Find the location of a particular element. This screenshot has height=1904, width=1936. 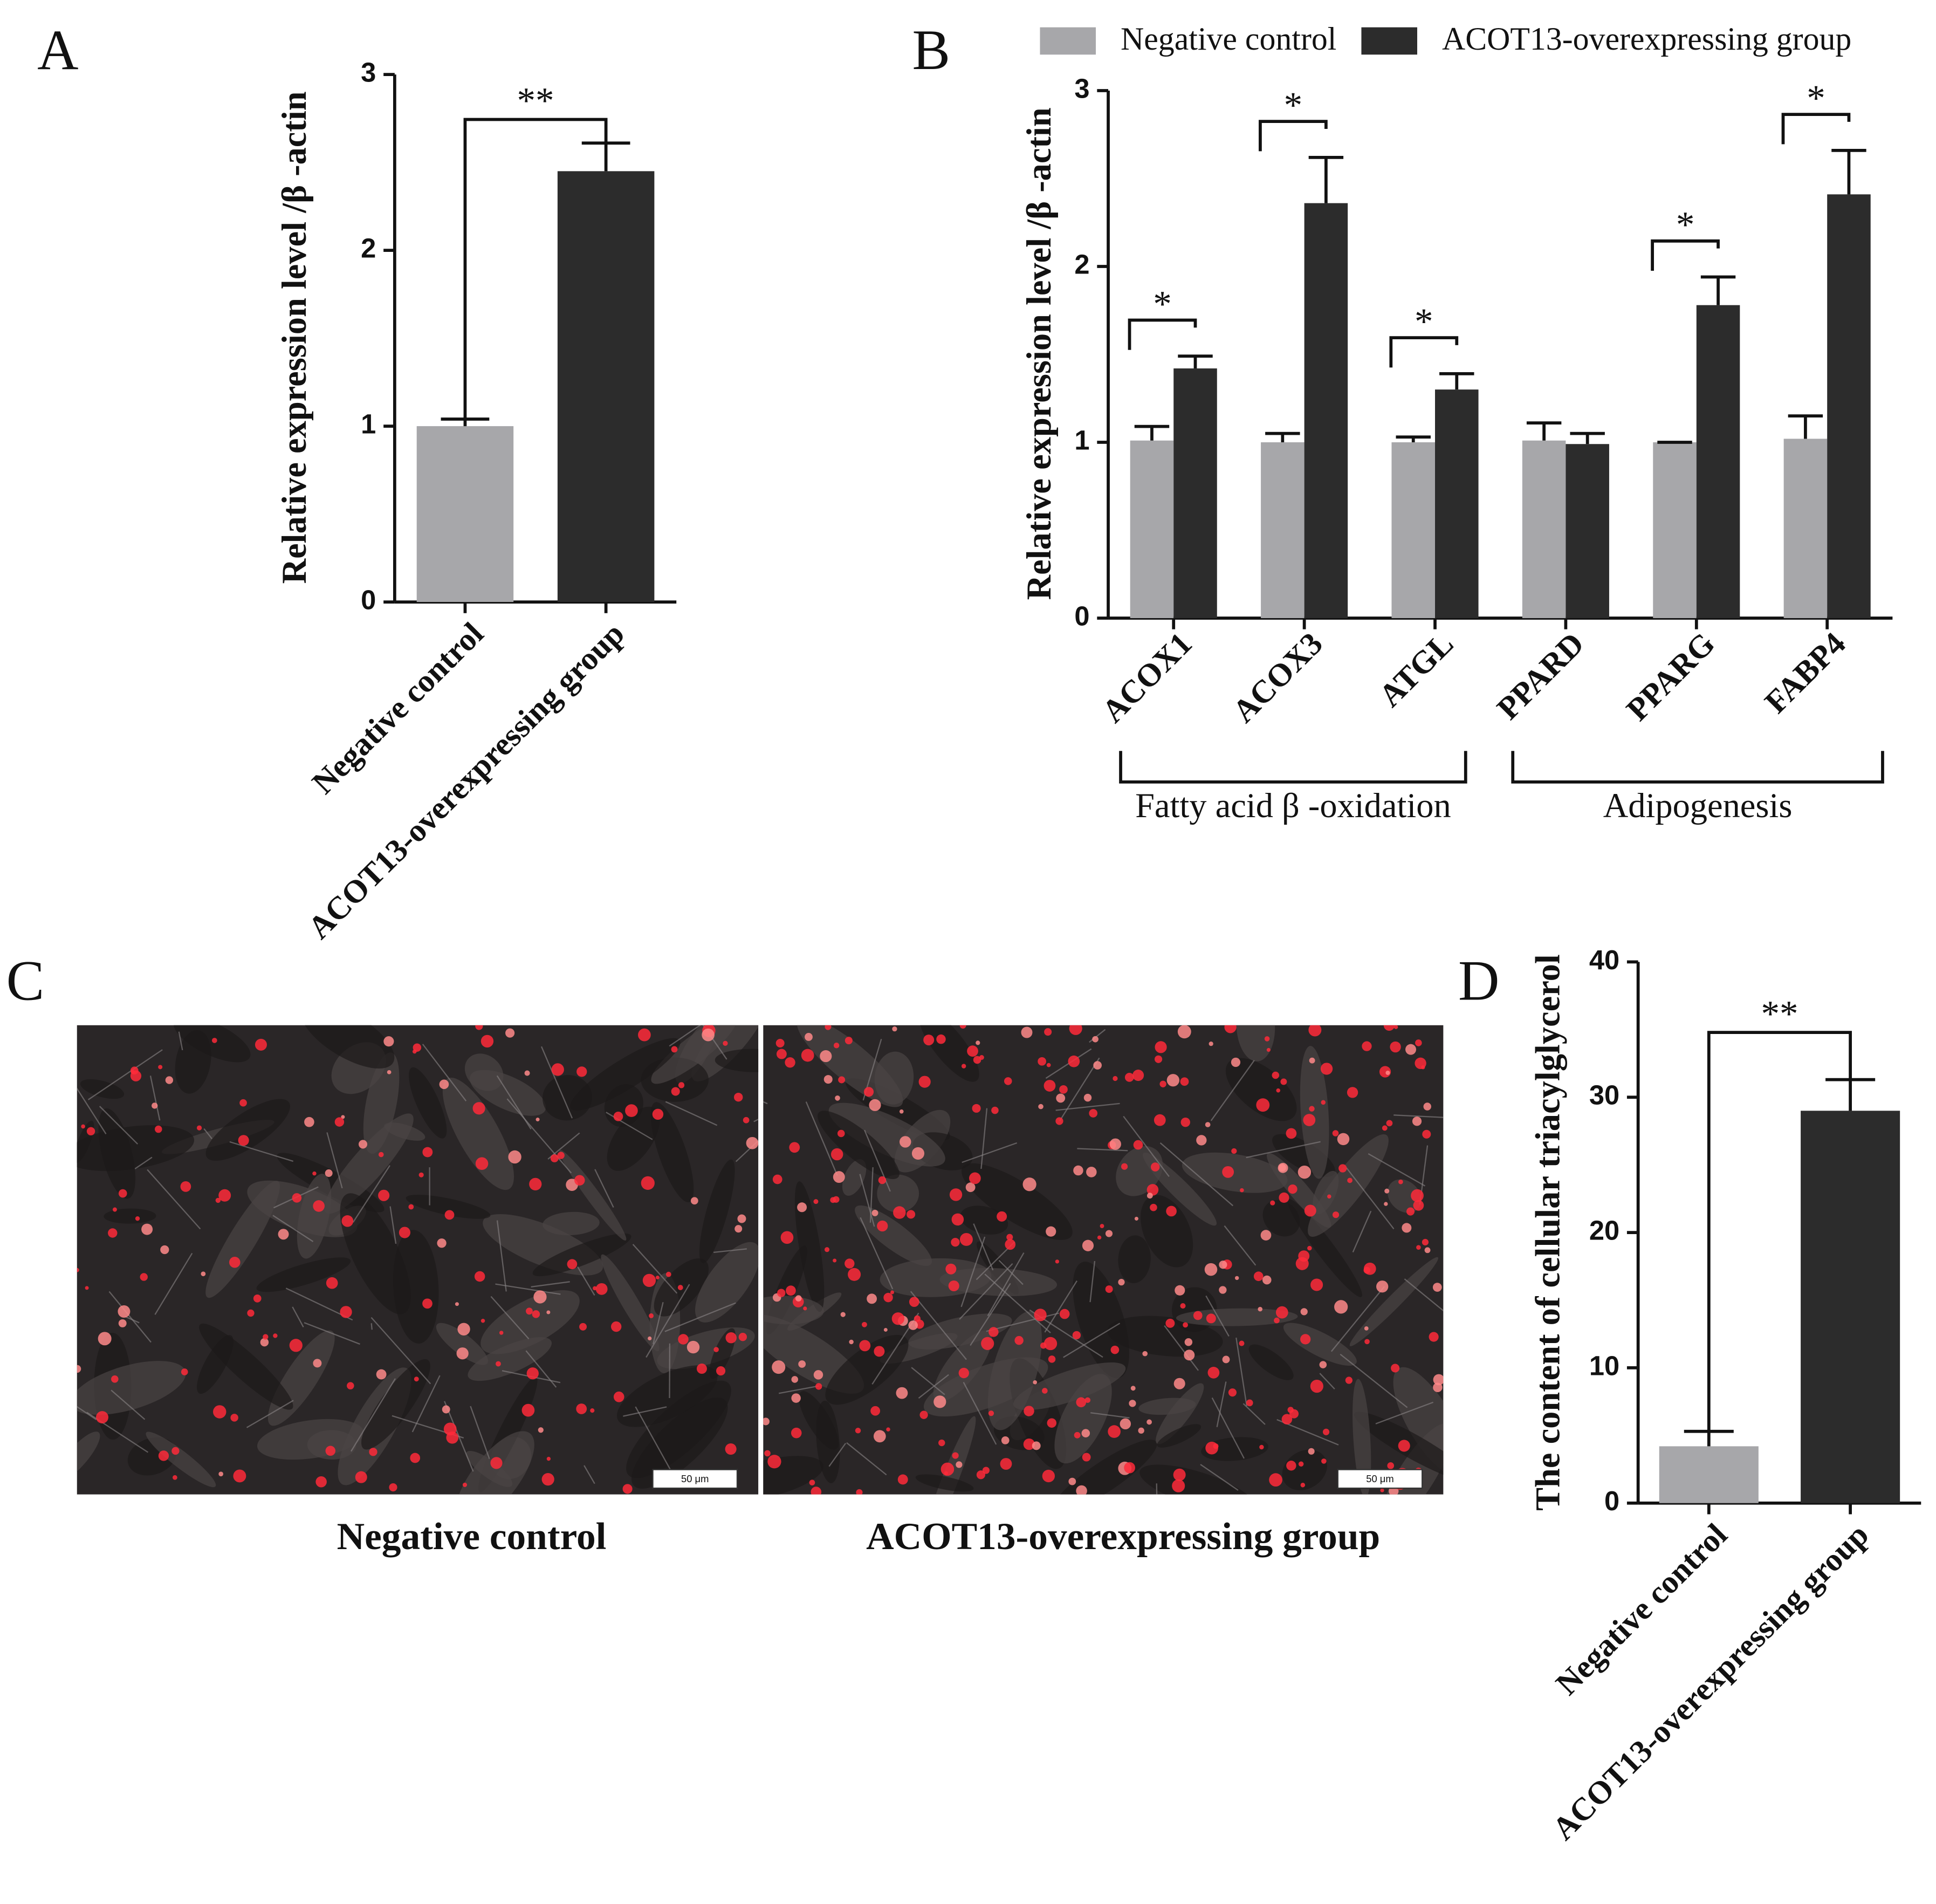

y-axis-label: The content of cellular triacylglycerol is located at coordinates (1547, 1233).